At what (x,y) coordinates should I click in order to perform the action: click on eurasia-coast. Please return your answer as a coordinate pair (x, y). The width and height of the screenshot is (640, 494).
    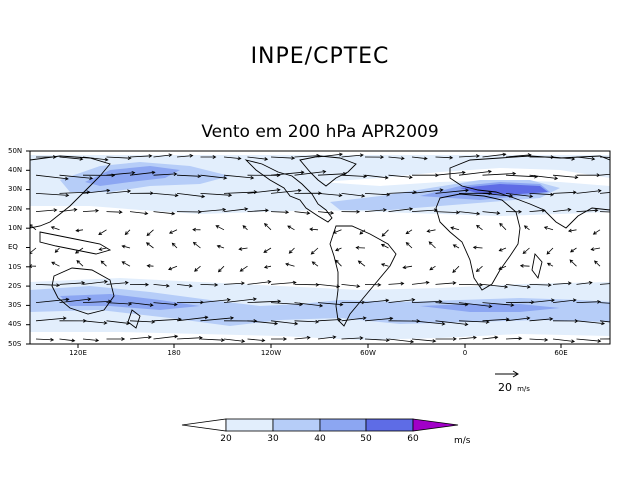
    Looking at the image, I should click on (529, 192).